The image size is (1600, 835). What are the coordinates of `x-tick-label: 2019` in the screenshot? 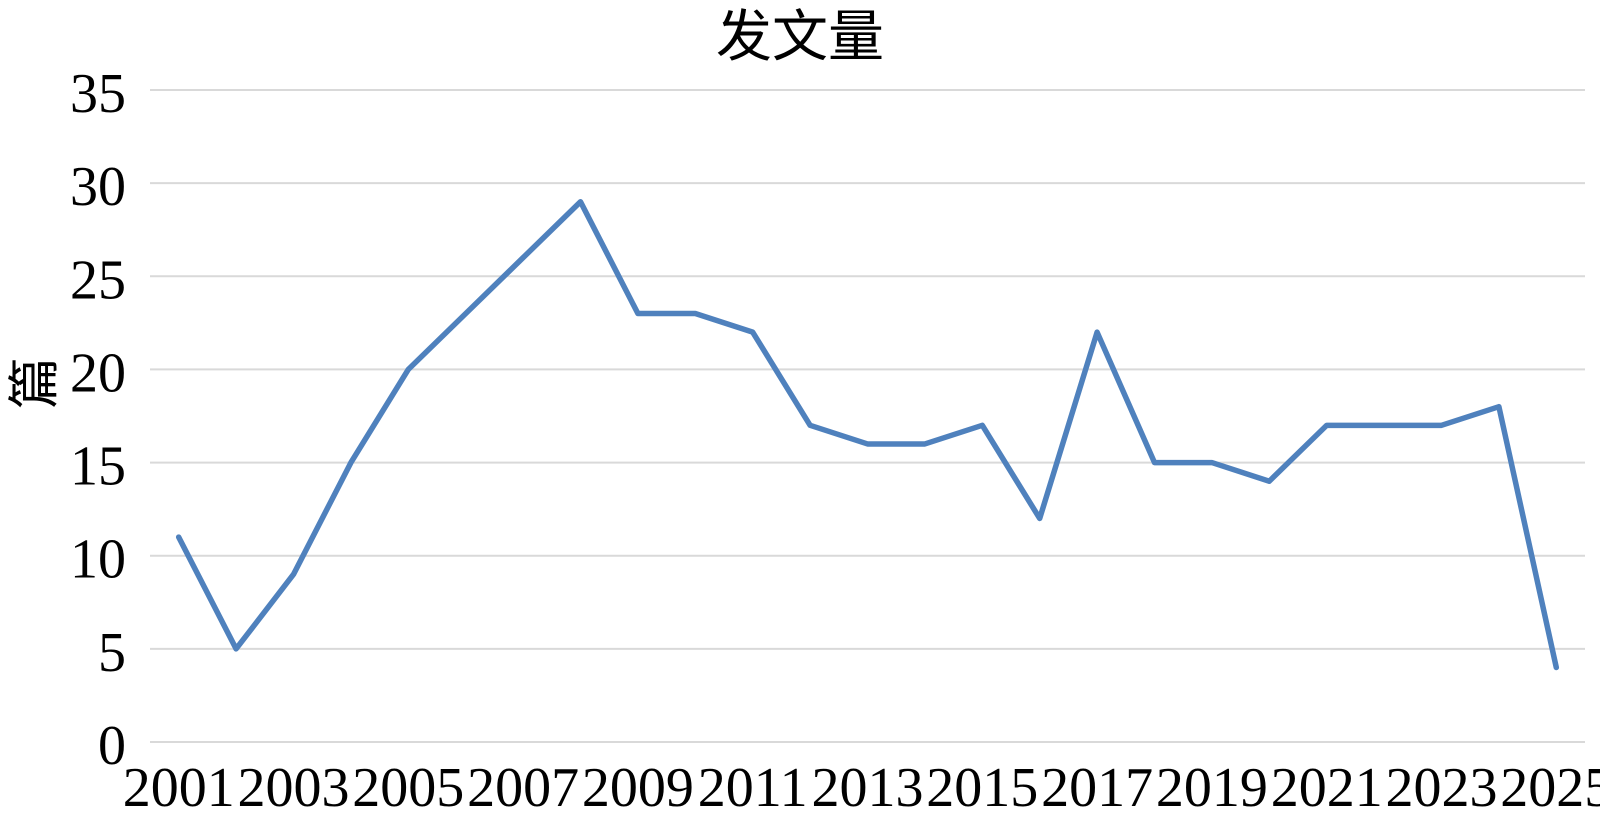 It's located at (1212, 788).